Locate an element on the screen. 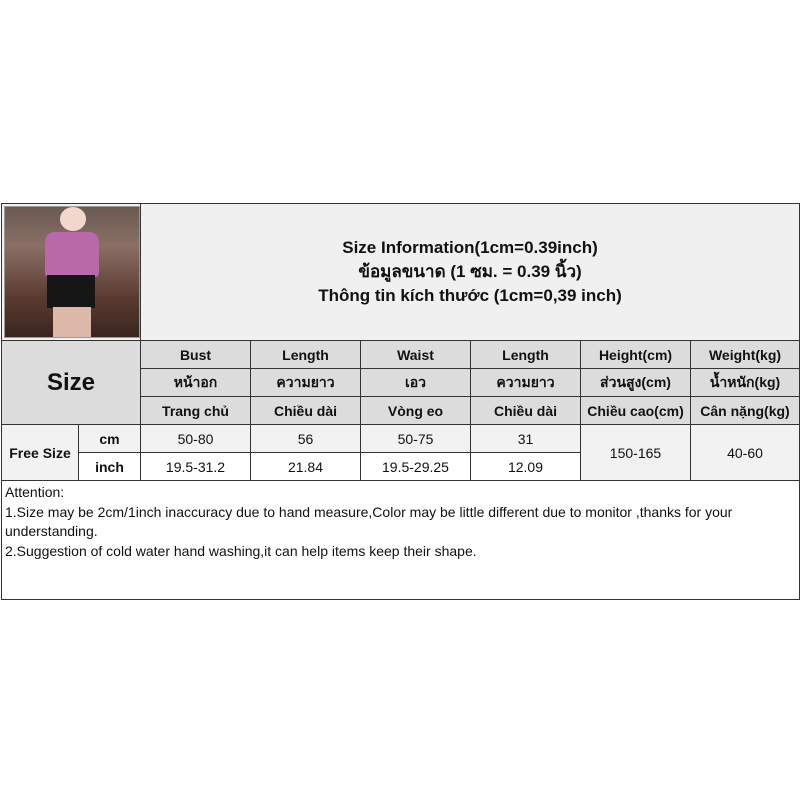 This screenshot has width=800, height=800. col-vi: Cân nặng(kg) is located at coordinates (744, 410).